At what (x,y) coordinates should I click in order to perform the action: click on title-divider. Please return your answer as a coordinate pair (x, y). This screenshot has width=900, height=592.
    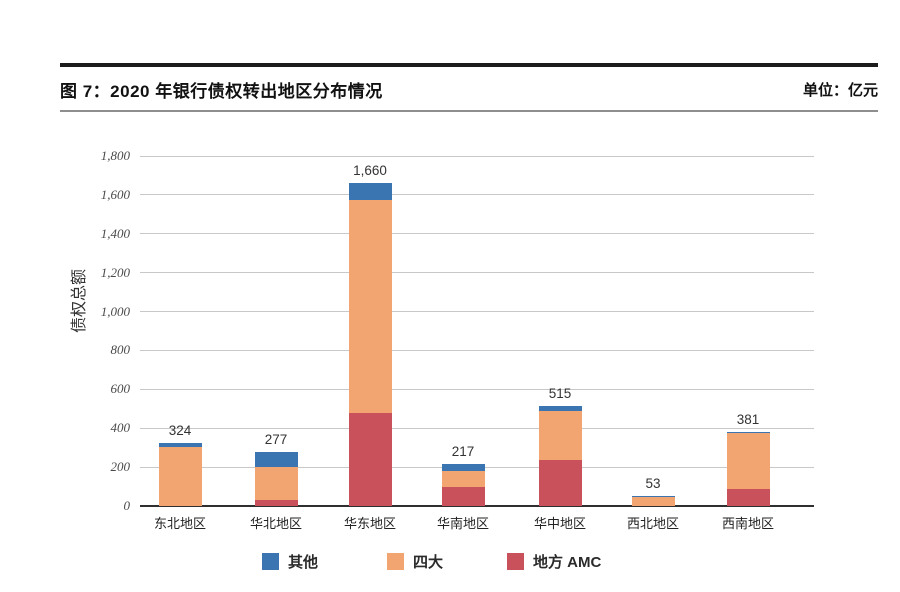
    Looking at the image, I should click on (469, 111).